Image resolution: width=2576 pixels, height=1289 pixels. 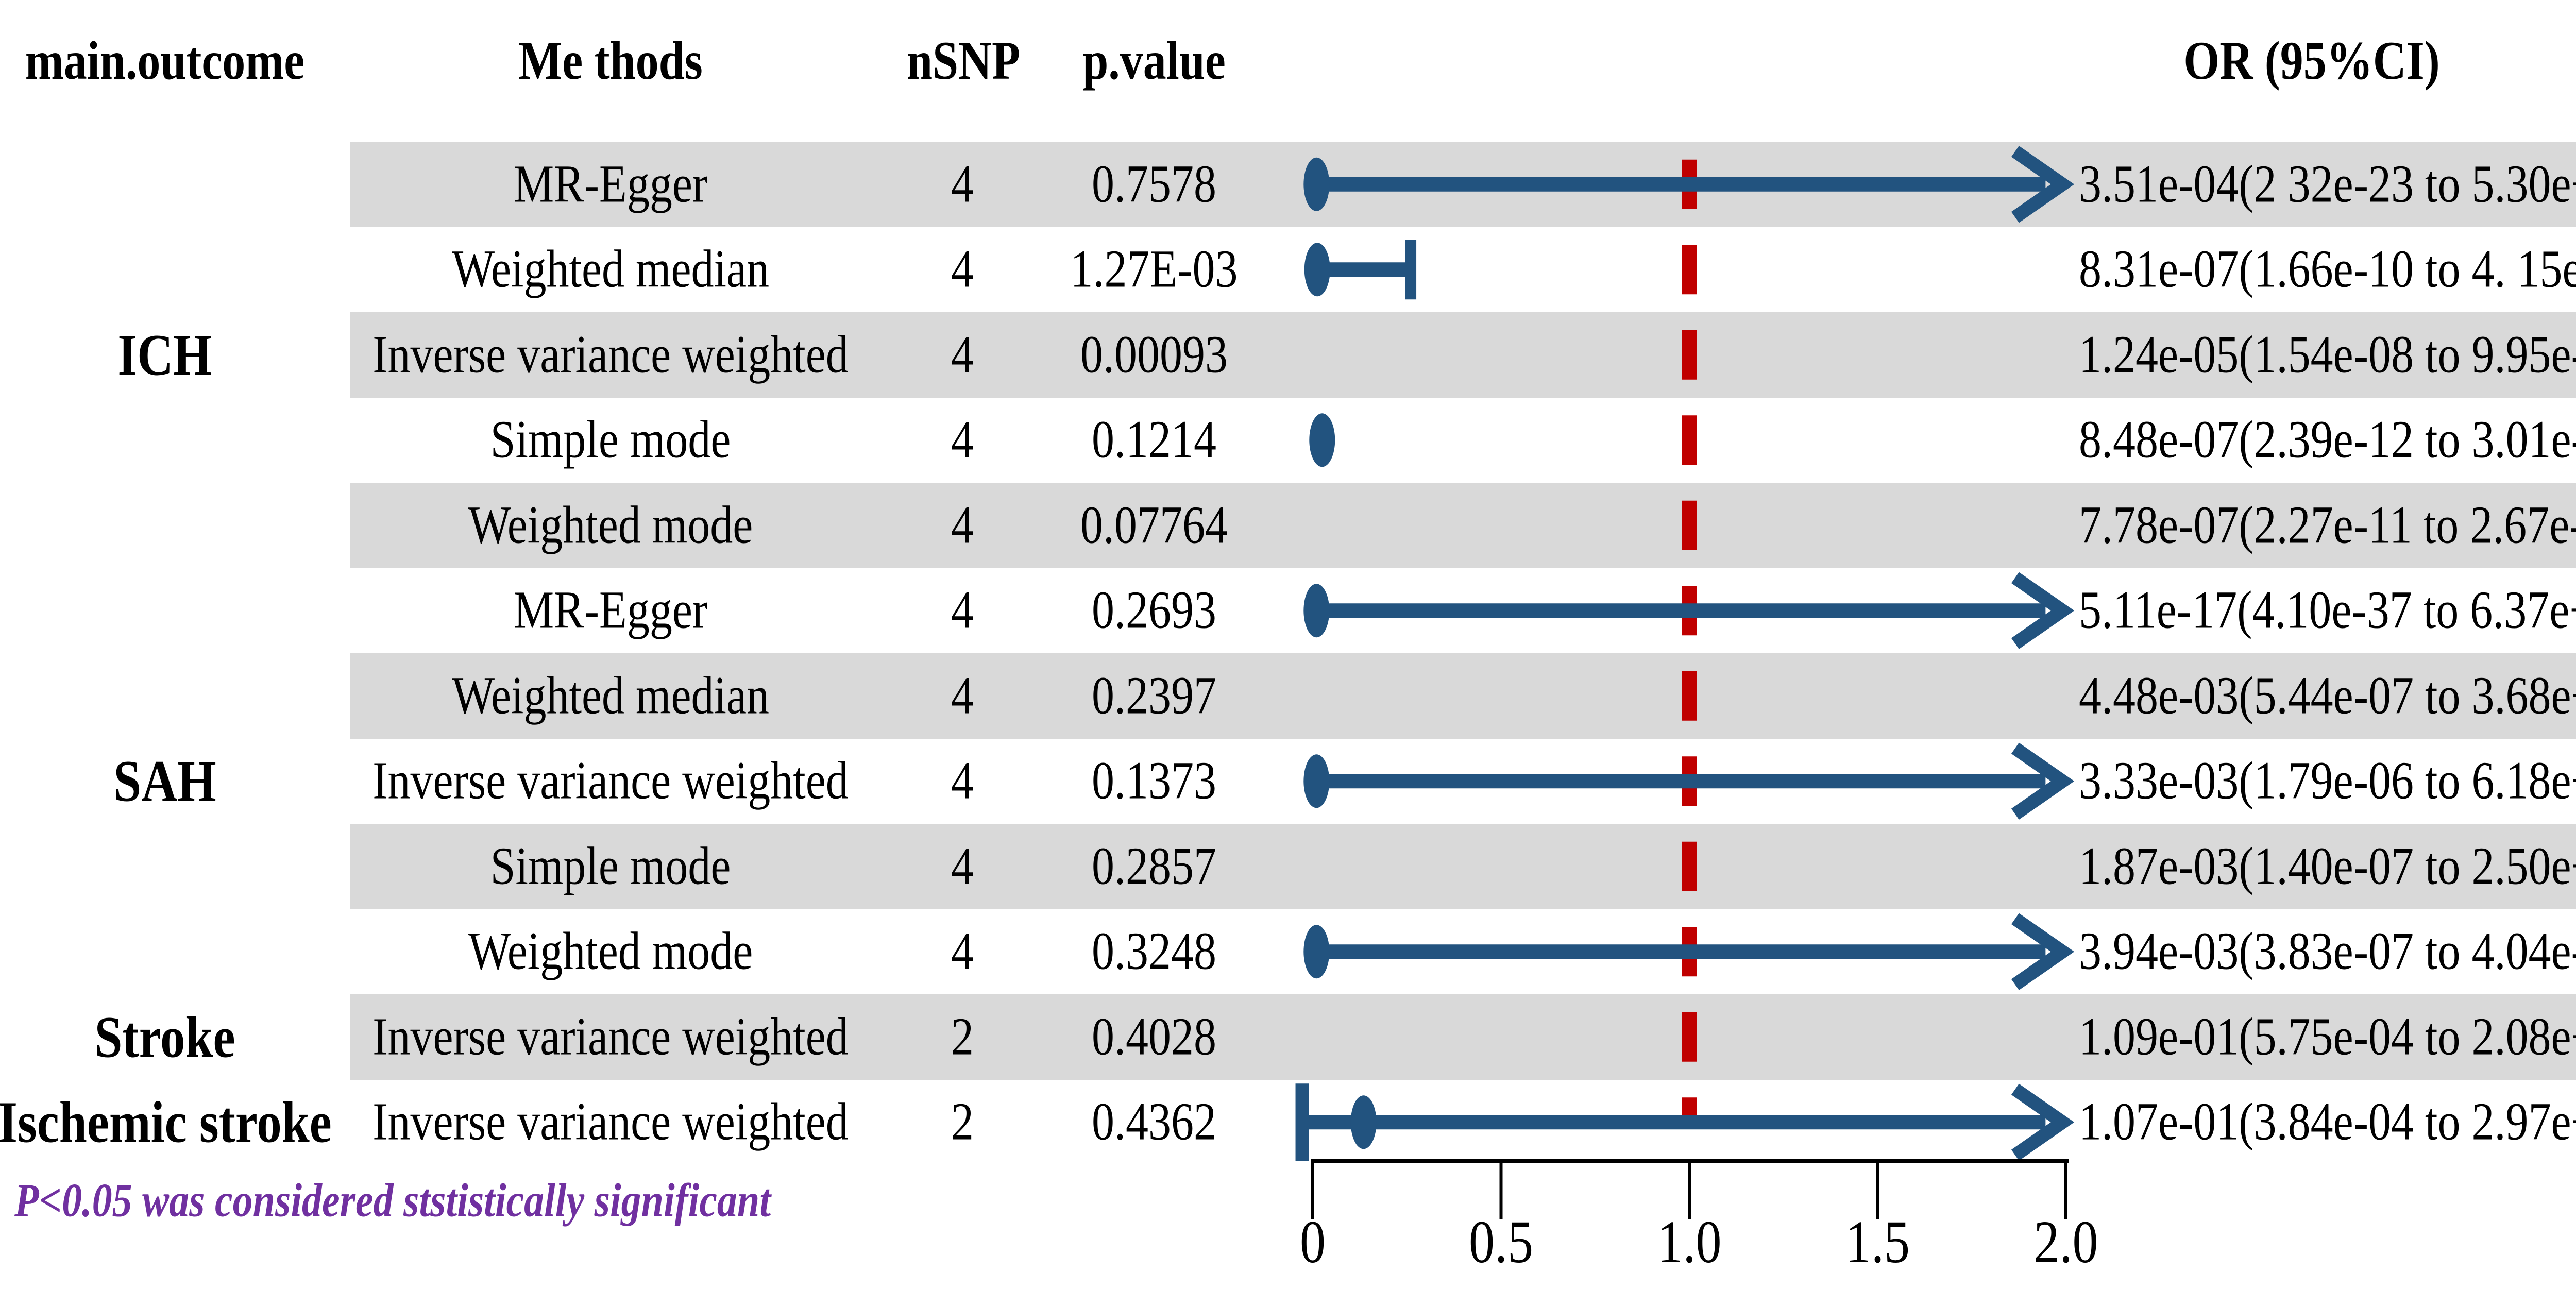 I want to click on pvalue-cell: 0.2397, so click(x=1154, y=695).